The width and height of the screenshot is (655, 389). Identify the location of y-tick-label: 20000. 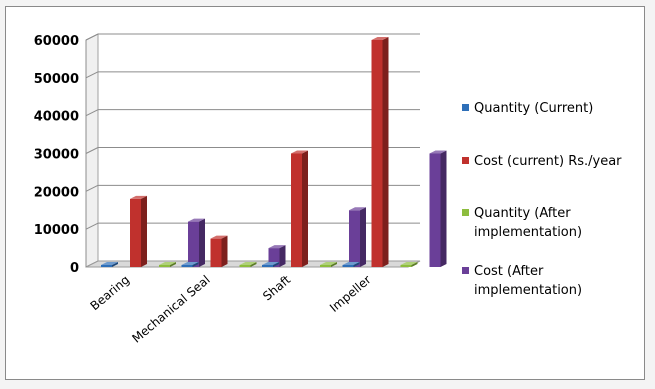
(56, 192).